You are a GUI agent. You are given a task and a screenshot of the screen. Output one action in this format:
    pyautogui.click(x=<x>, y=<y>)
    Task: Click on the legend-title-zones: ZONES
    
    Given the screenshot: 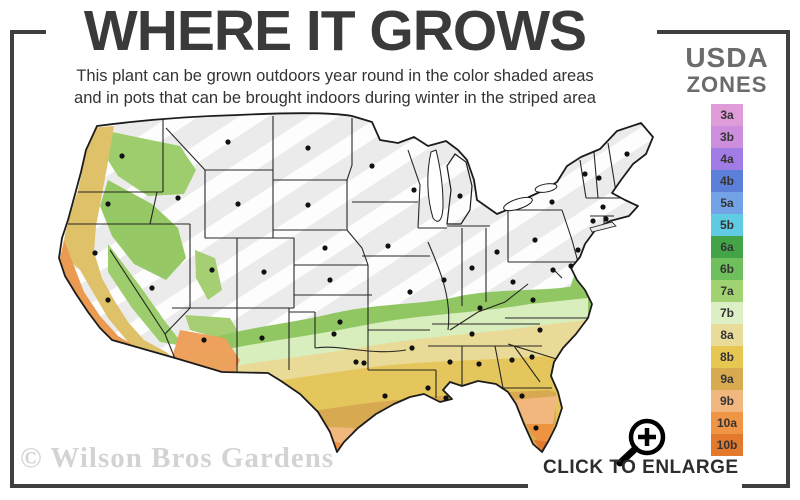 What is the action you would take?
    pyautogui.click(x=727, y=84)
    